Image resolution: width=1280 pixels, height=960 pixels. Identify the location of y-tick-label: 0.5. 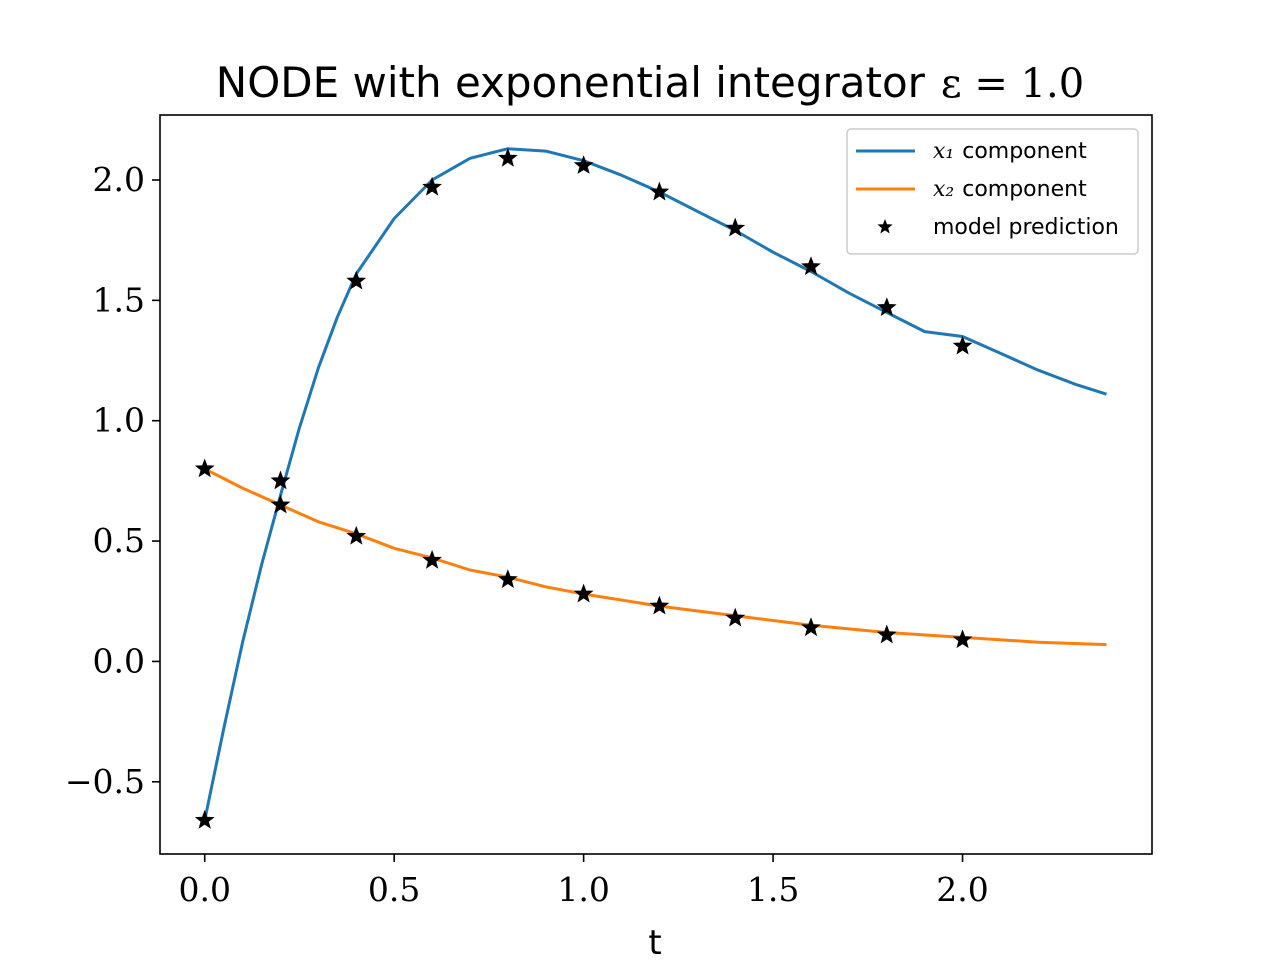
(119, 540).